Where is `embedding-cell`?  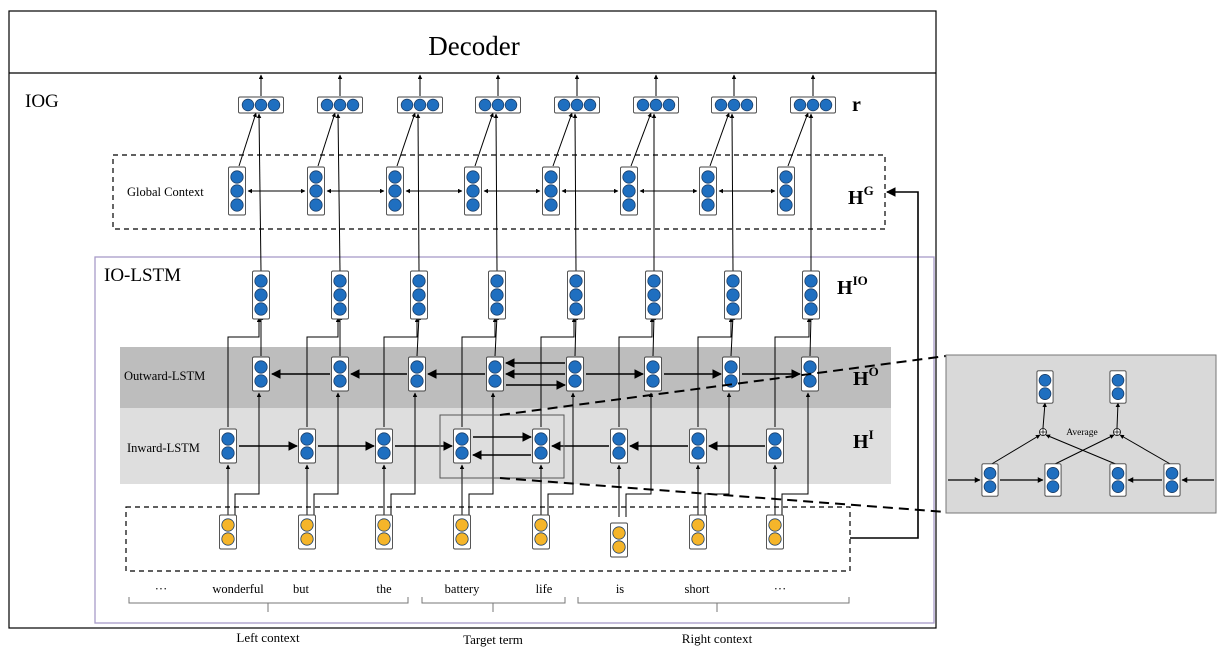 embedding-cell is located at coordinates (307, 532).